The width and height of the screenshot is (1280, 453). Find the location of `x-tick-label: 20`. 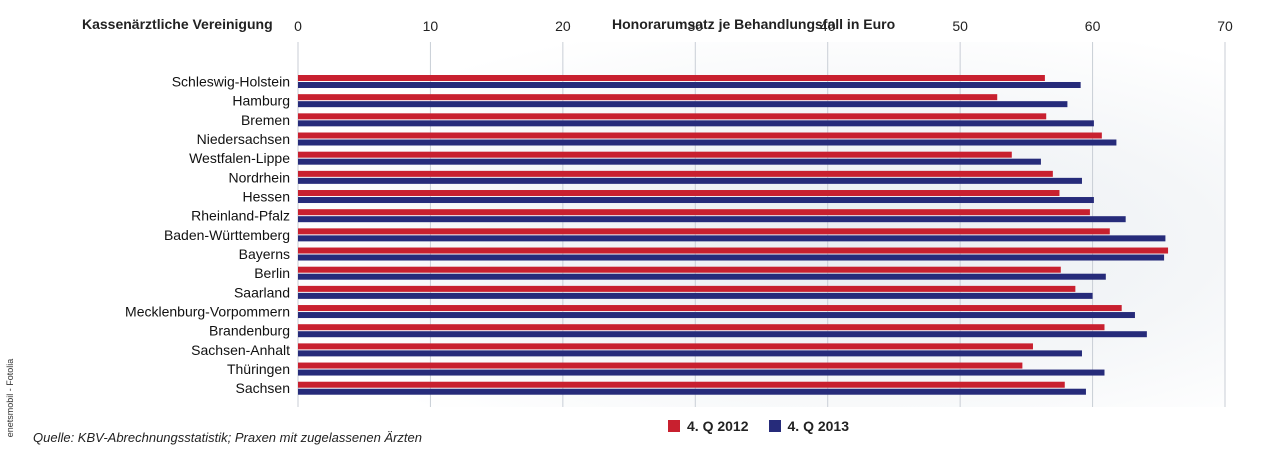

x-tick-label: 20 is located at coordinates (563, 26).